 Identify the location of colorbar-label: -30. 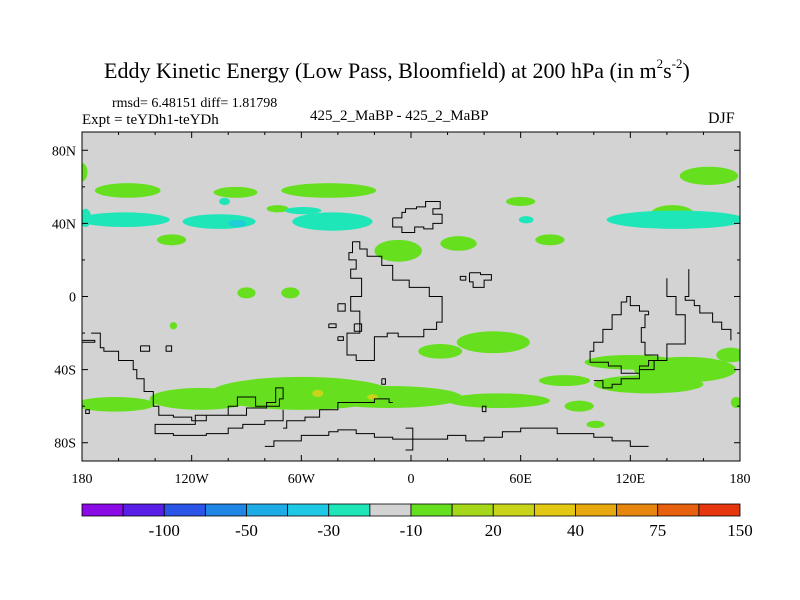
(328, 530).